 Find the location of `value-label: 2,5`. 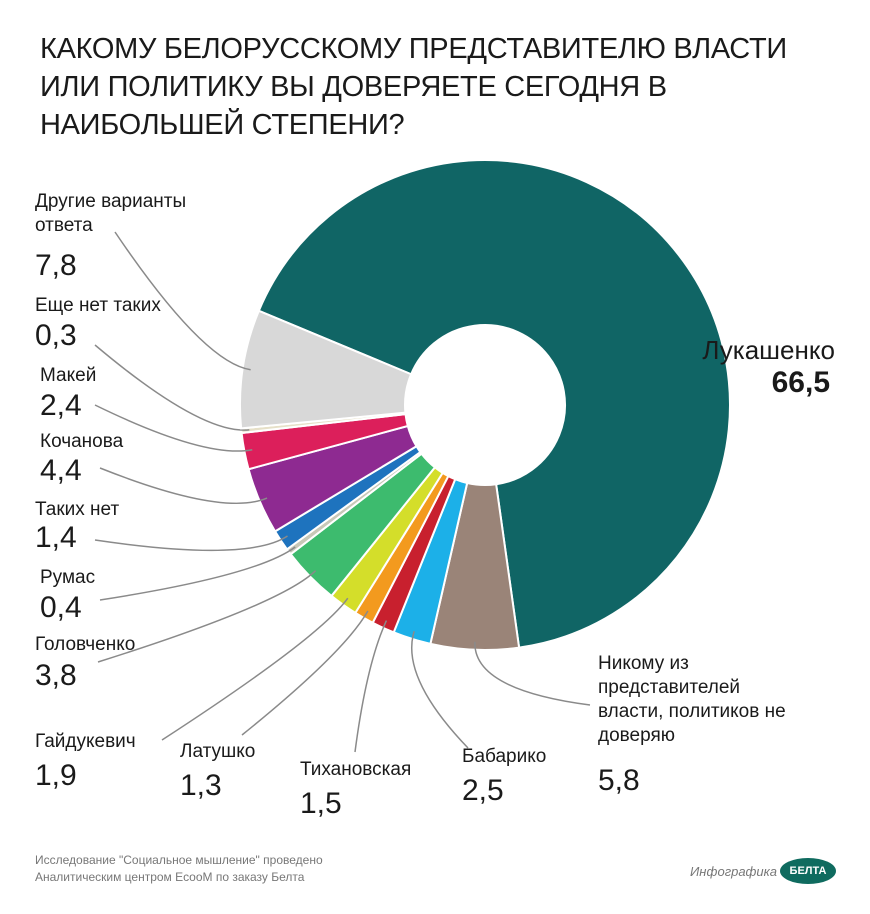

value-label: 2,5 is located at coordinates (483, 790).